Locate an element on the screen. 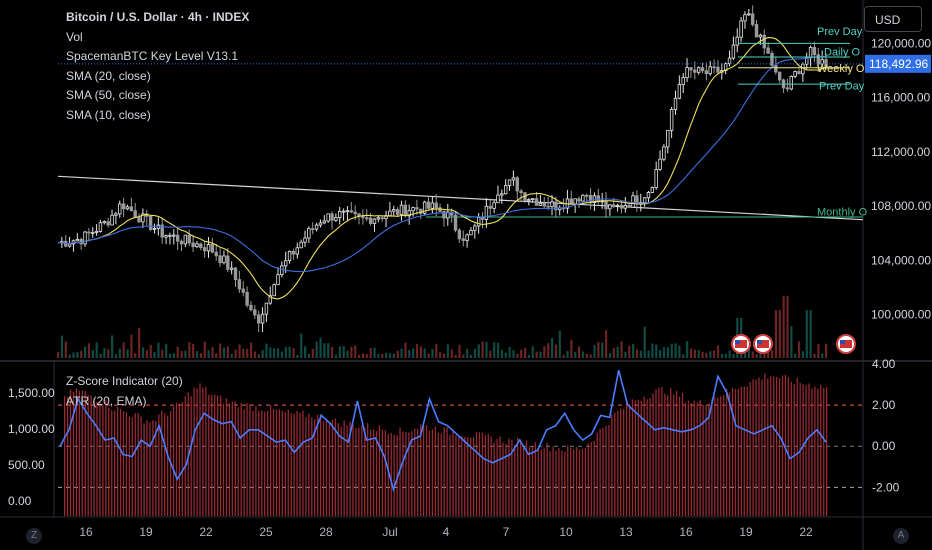 Image resolution: width=932 pixels, height=550 pixels. indicator-sma-10: SMA (10, close) is located at coordinates (108, 114).